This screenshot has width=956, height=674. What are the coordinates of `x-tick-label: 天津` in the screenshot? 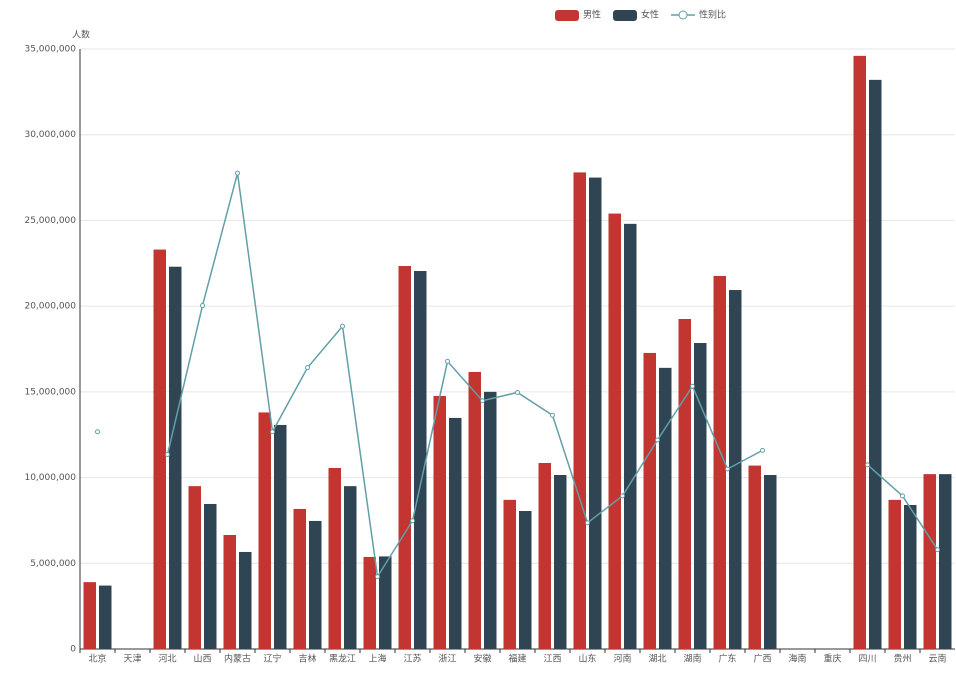 It's located at (132, 659).